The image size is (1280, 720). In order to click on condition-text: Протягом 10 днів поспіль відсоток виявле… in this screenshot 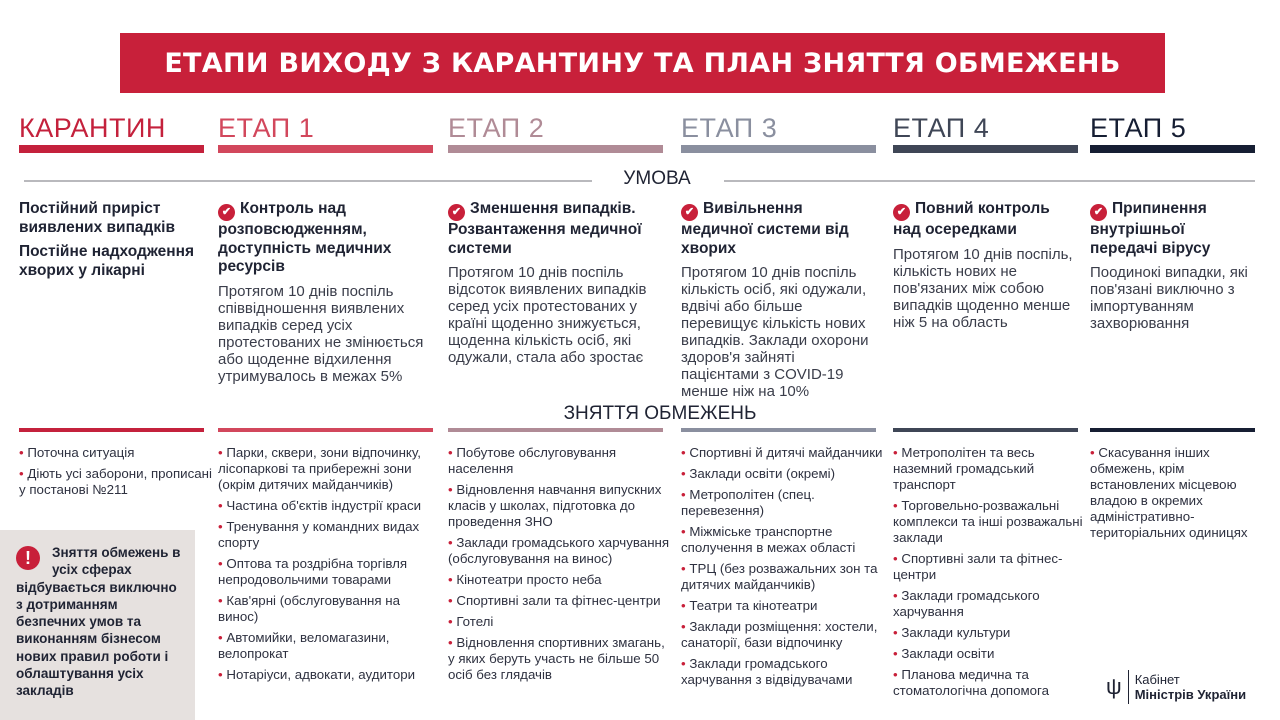, I will do `click(547, 315)`.